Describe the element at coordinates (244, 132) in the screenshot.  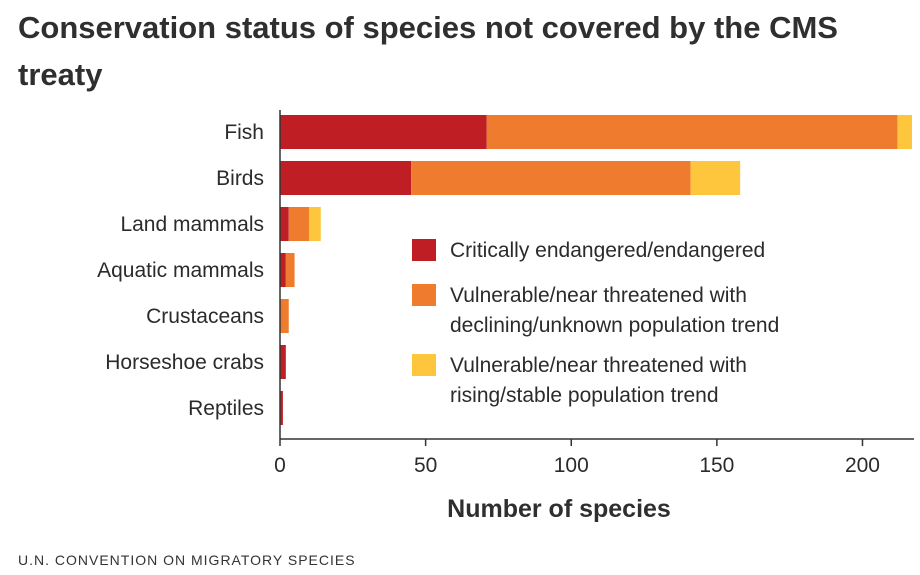
I see `category-label-fish: Fish` at that location.